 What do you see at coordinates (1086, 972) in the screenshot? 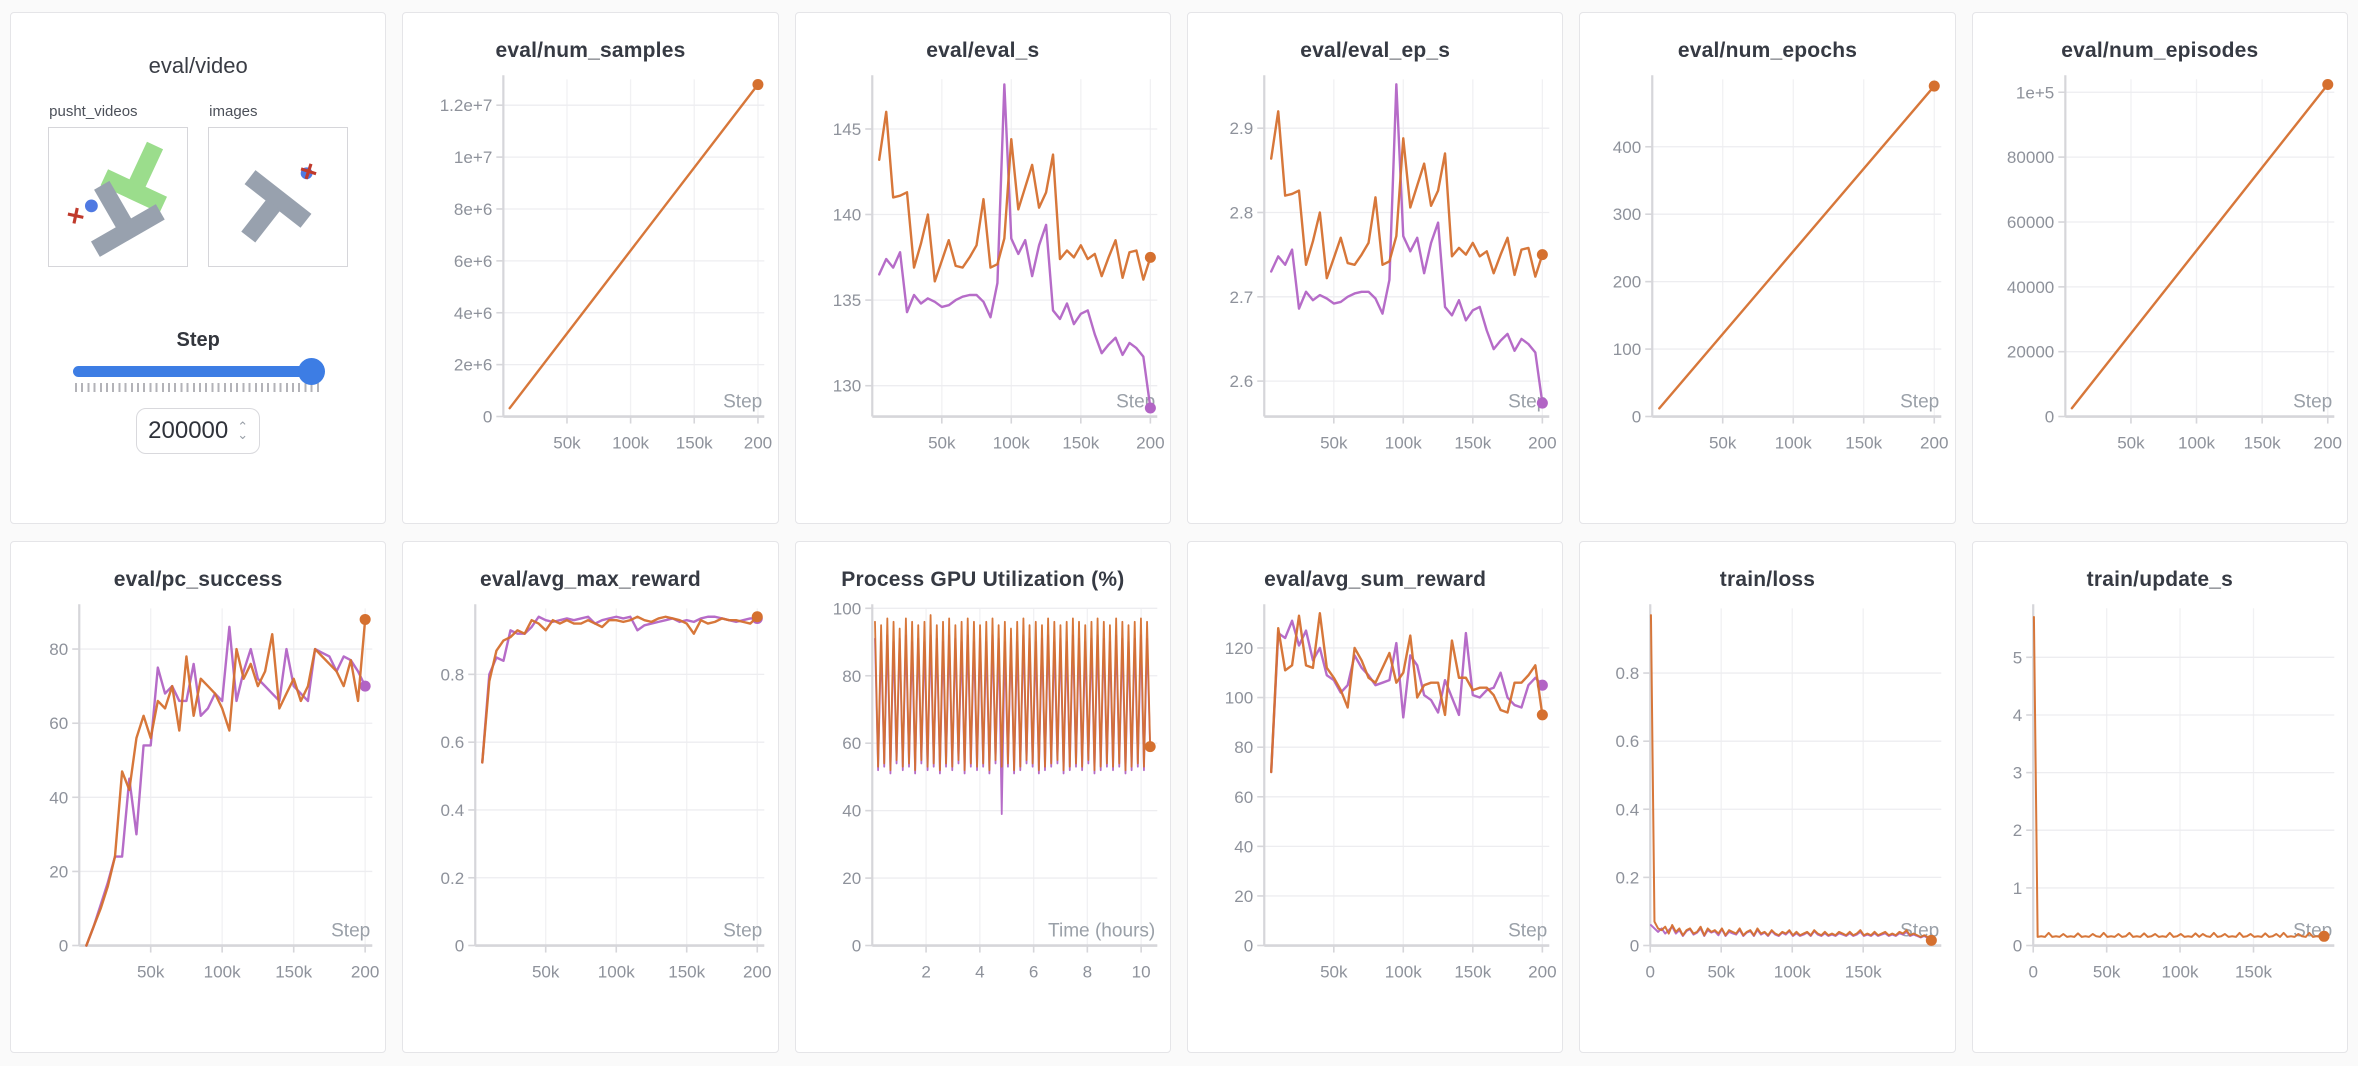
I see `x-tick-label: 8` at bounding box center [1086, 972].